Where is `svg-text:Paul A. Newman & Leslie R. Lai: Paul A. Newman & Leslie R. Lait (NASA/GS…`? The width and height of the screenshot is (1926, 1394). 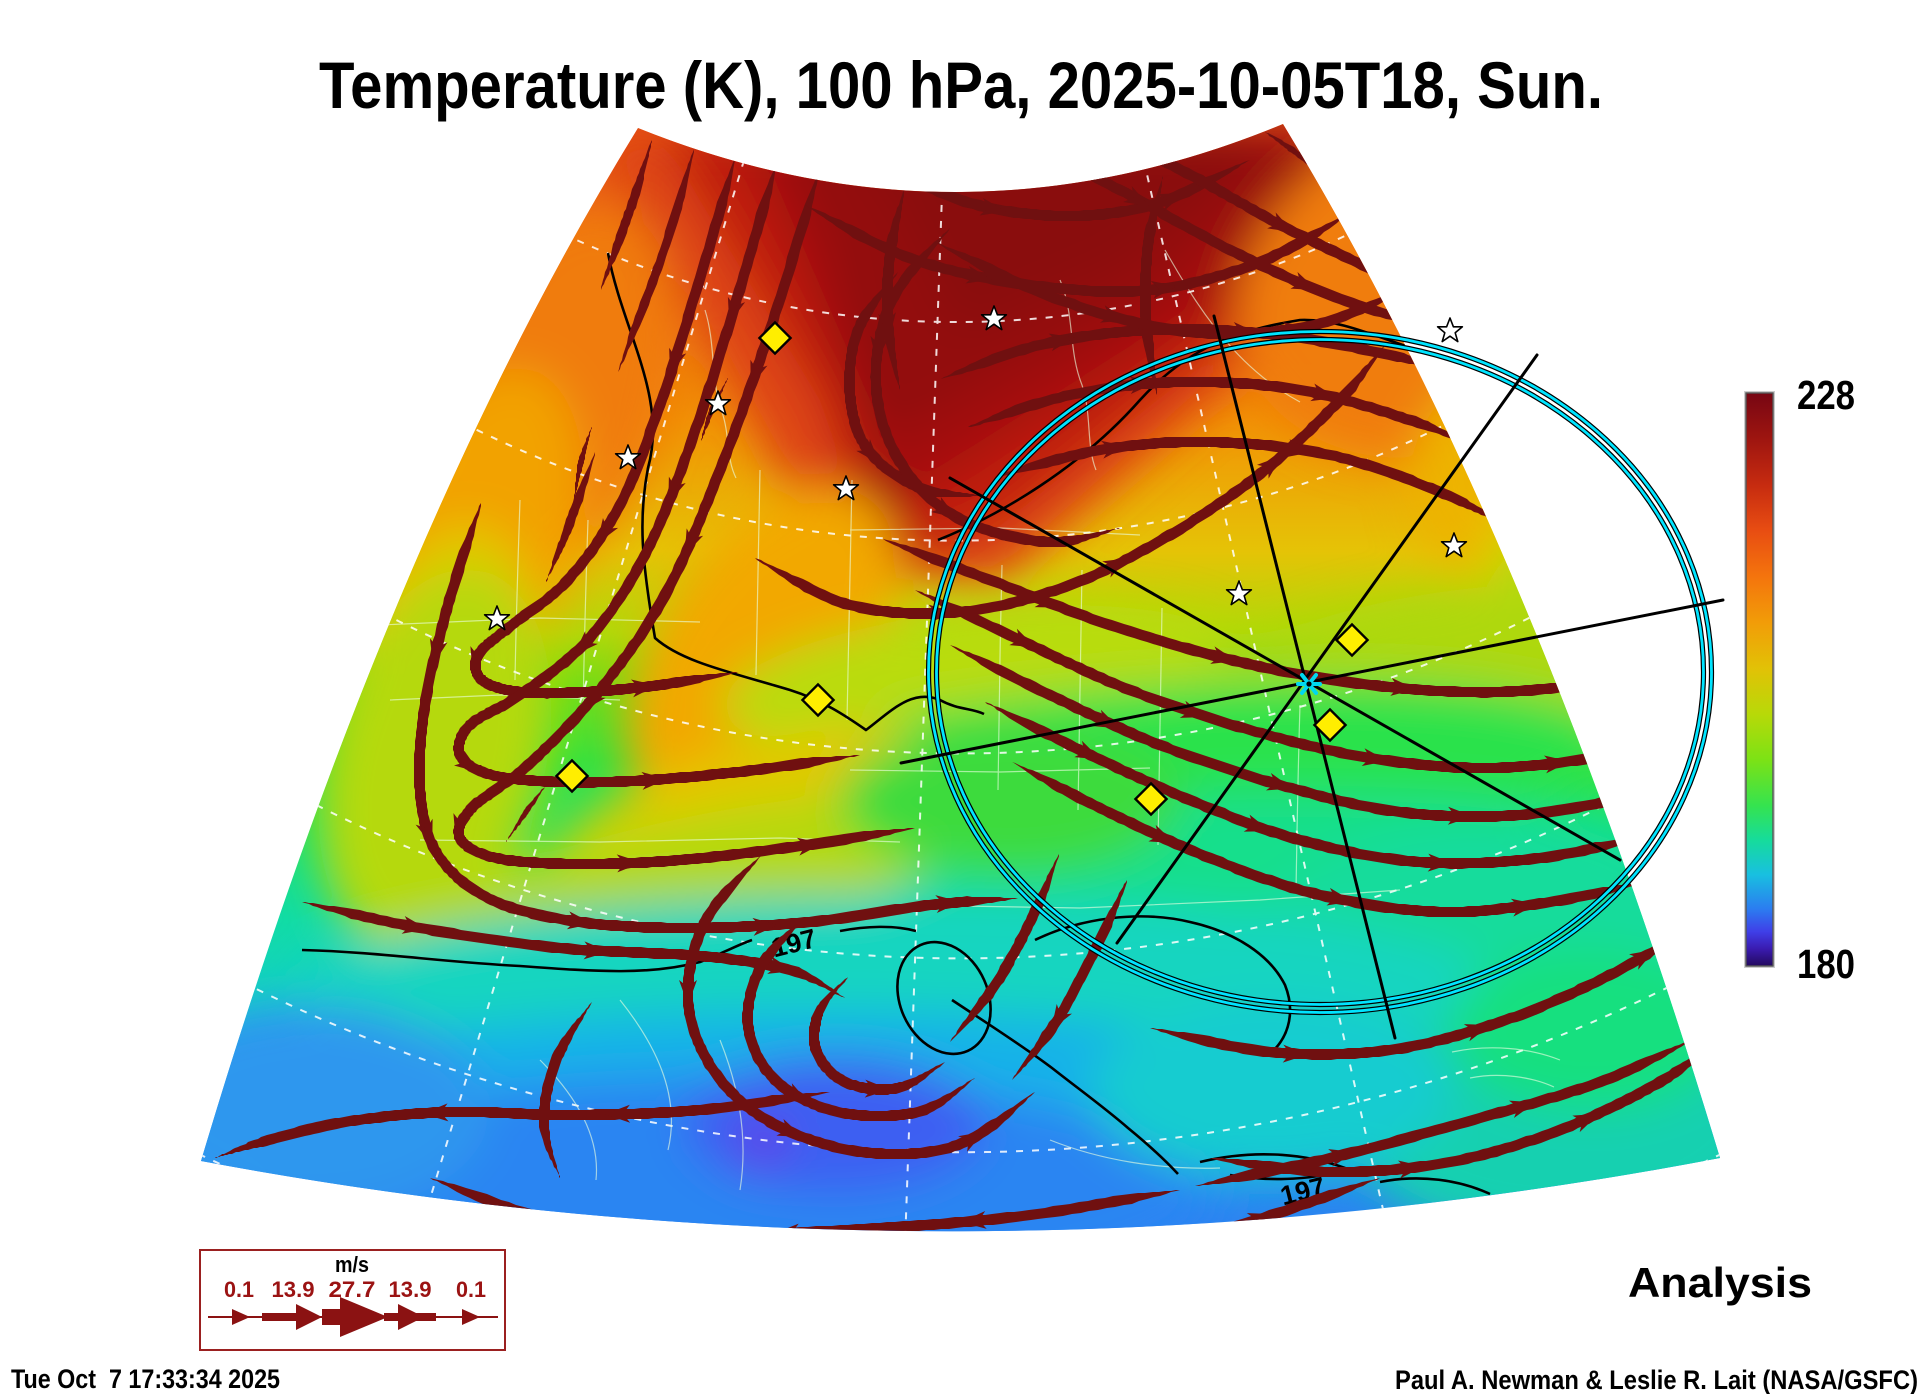 svg-text:Paul A. Newman & Leslie R. Lai: Paul A. Newman & Leslie R. Lait (NASA/GS… is located at coordinates (1656, 1379).